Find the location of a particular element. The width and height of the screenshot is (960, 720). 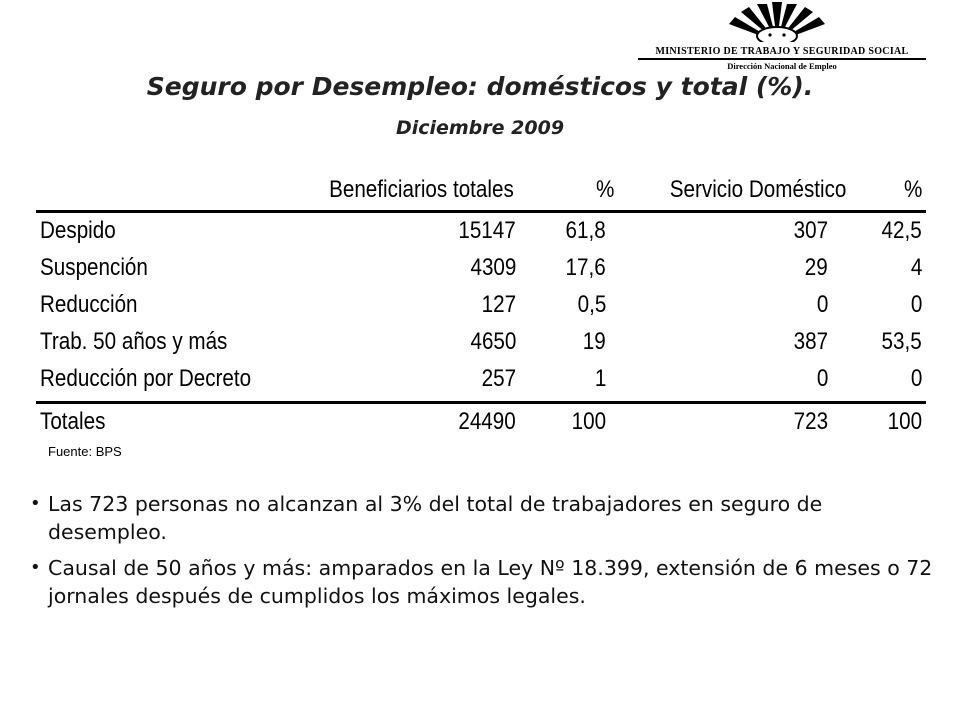

table-row: Despido 15147 61,8 307 42,5 is located at coordinates (481, 231).